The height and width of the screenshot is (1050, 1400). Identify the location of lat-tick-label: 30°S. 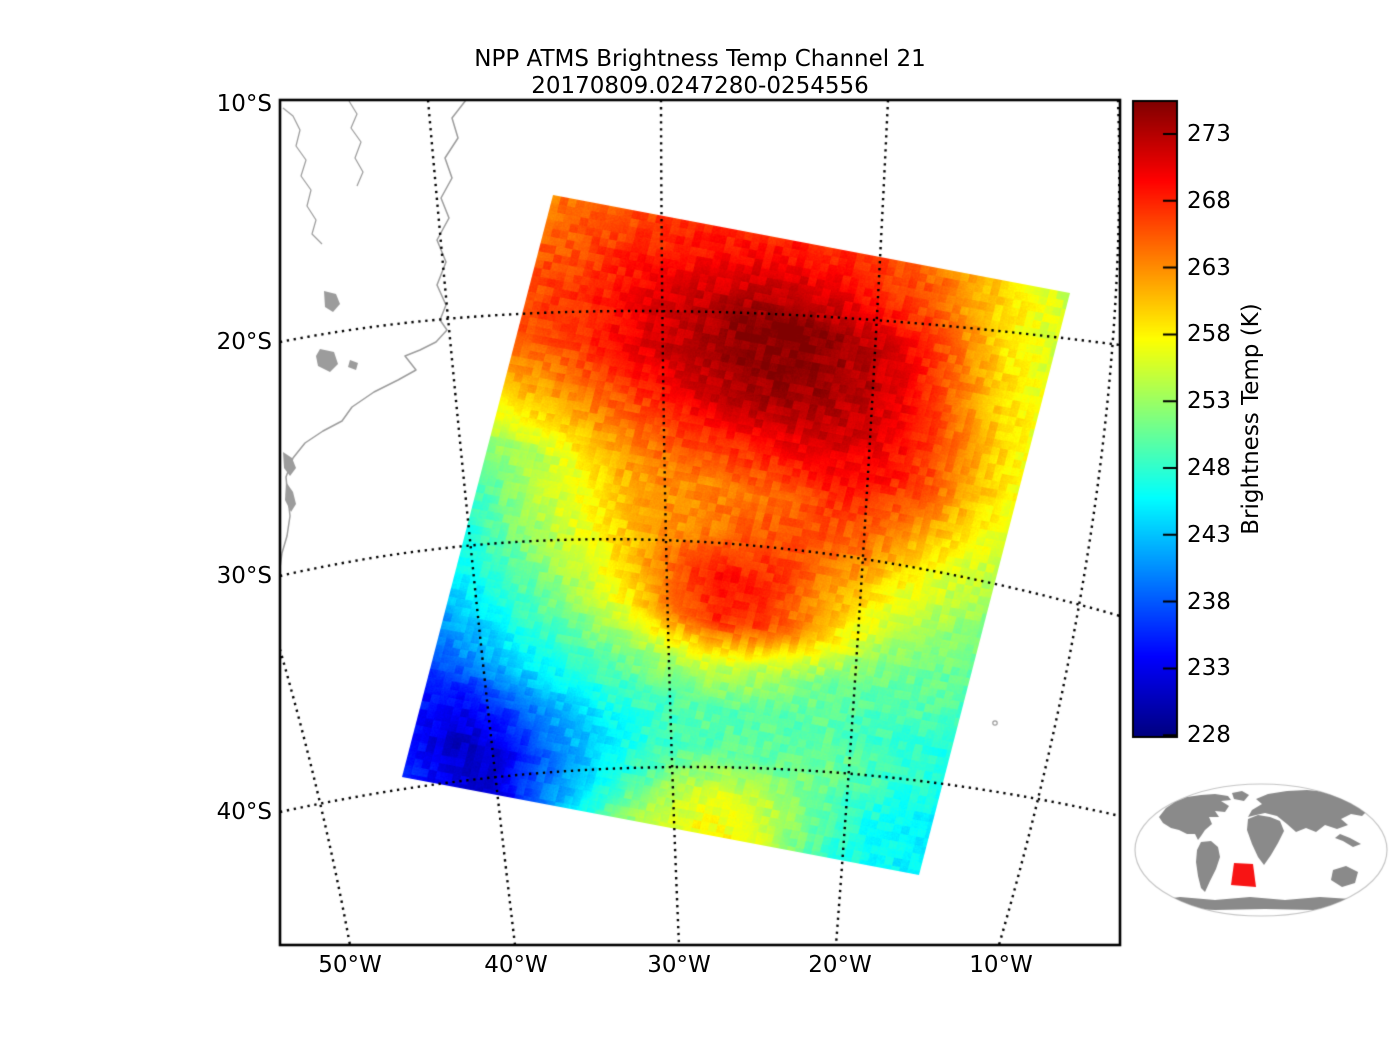
(244, 576).